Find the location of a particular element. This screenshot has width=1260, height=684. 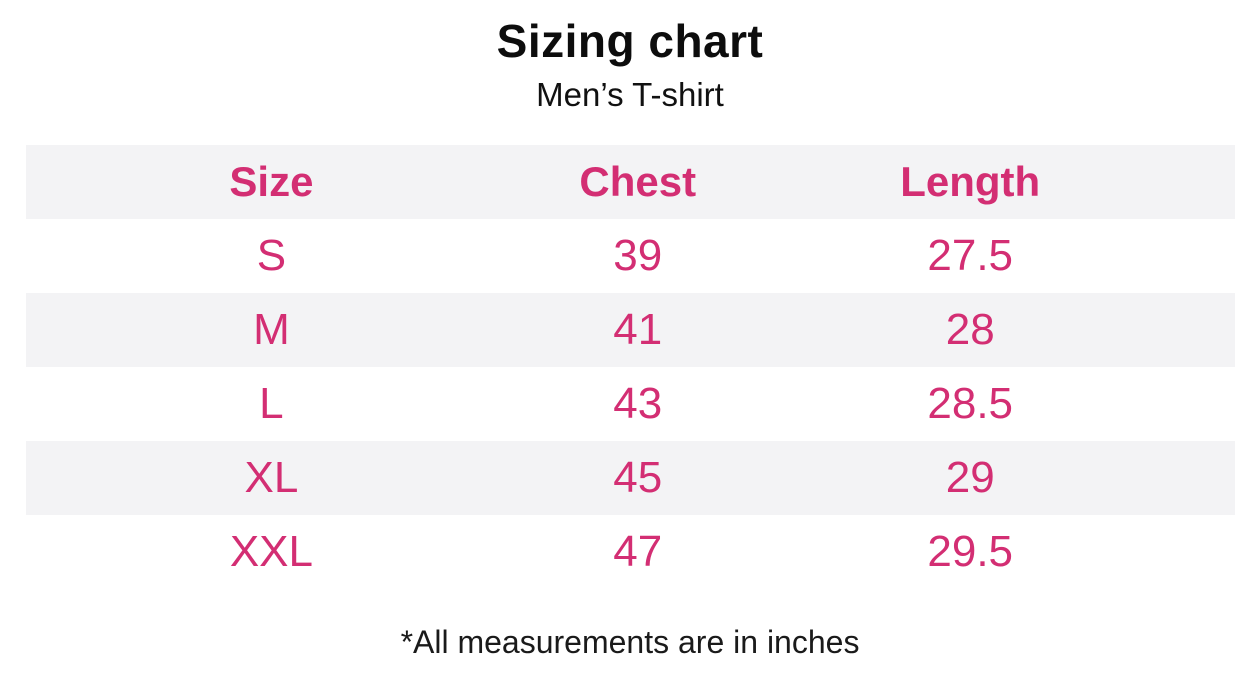

chest-cell: 41 is located at coordinates (638, 329).